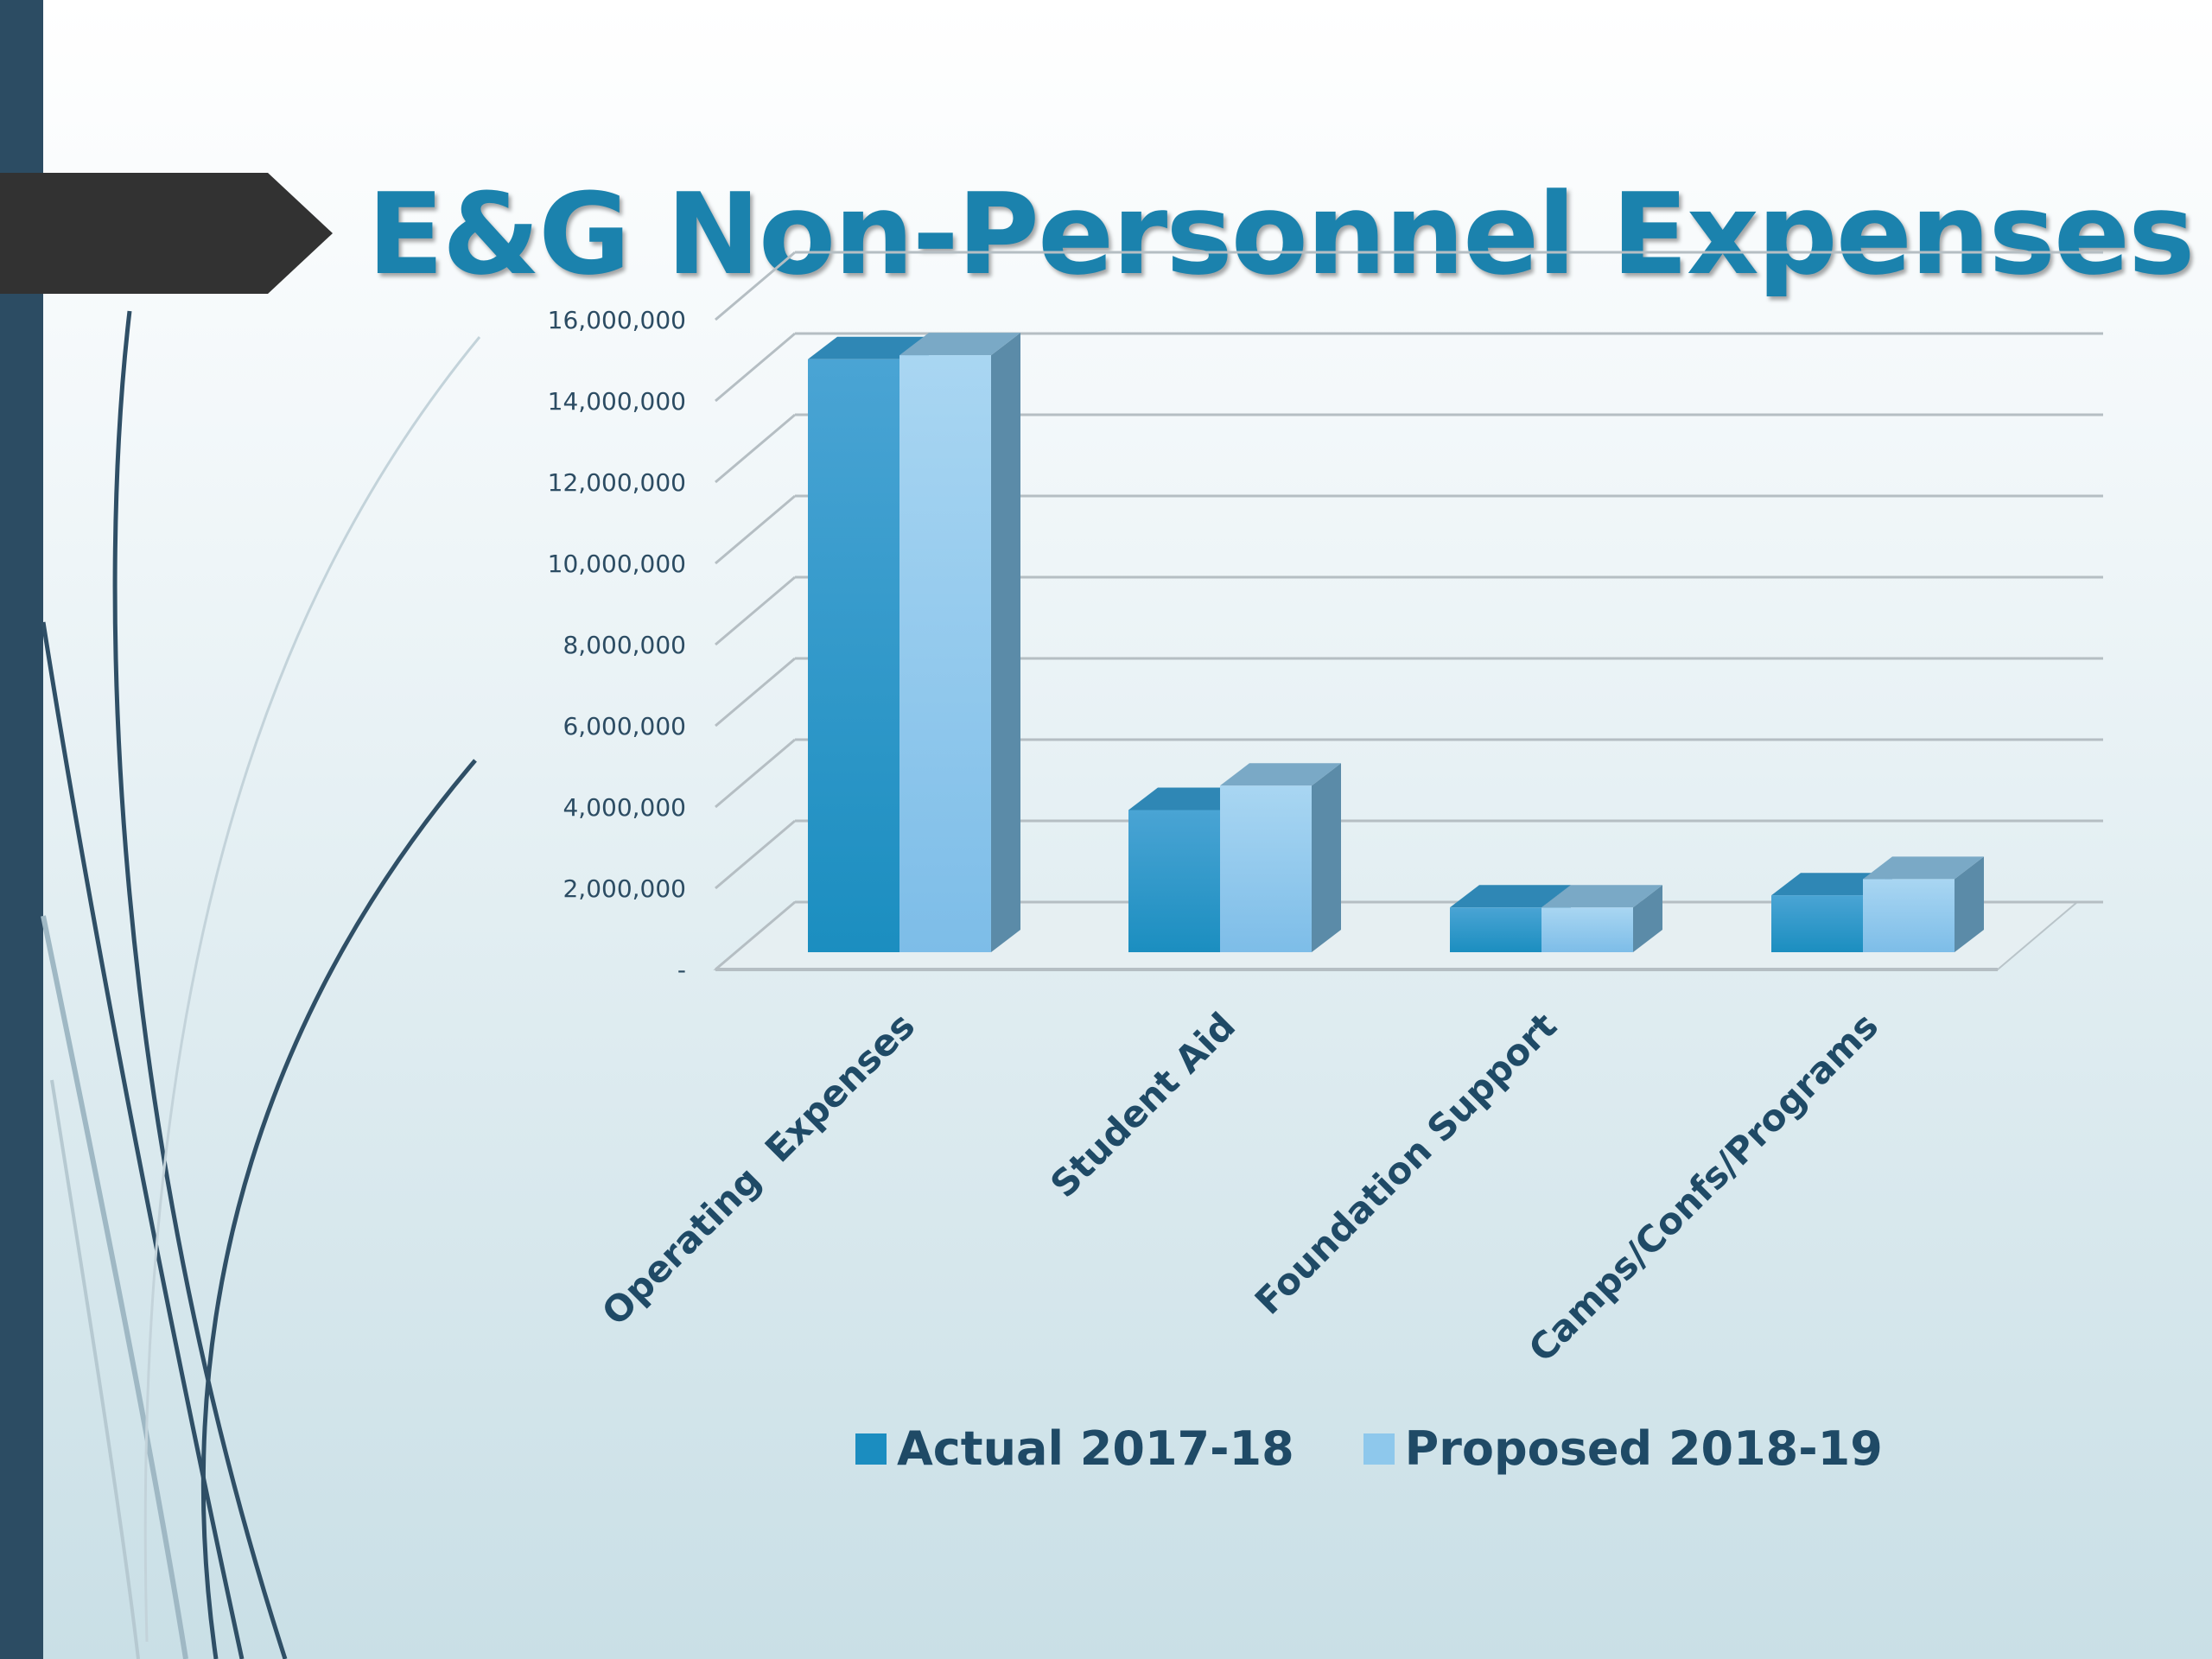  I want to click on title-arrow-banner, so click(166, 233).